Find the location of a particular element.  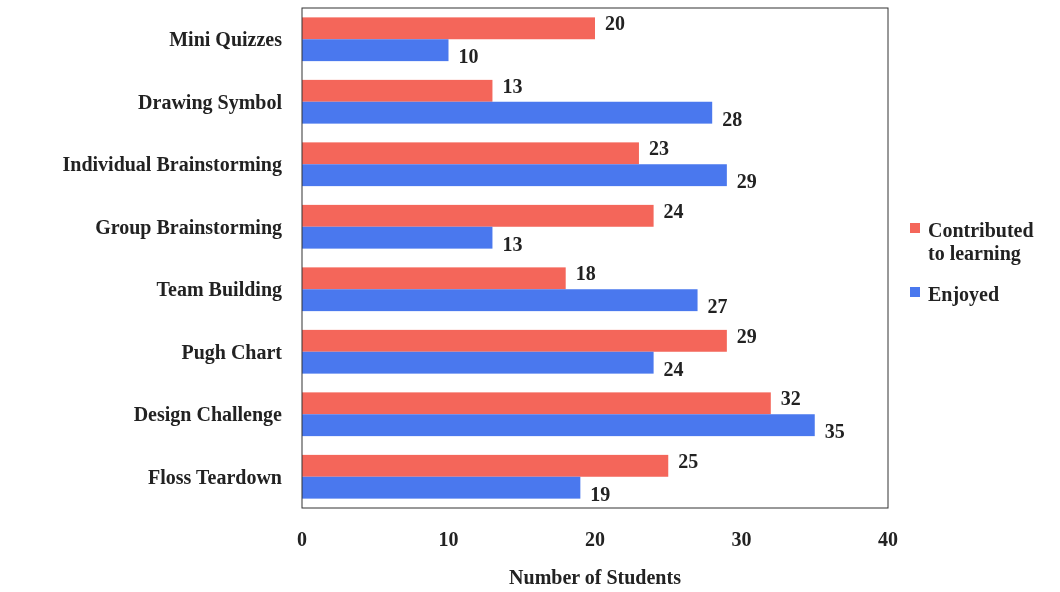

data-label: 10 is located at coordinates (468, 56).